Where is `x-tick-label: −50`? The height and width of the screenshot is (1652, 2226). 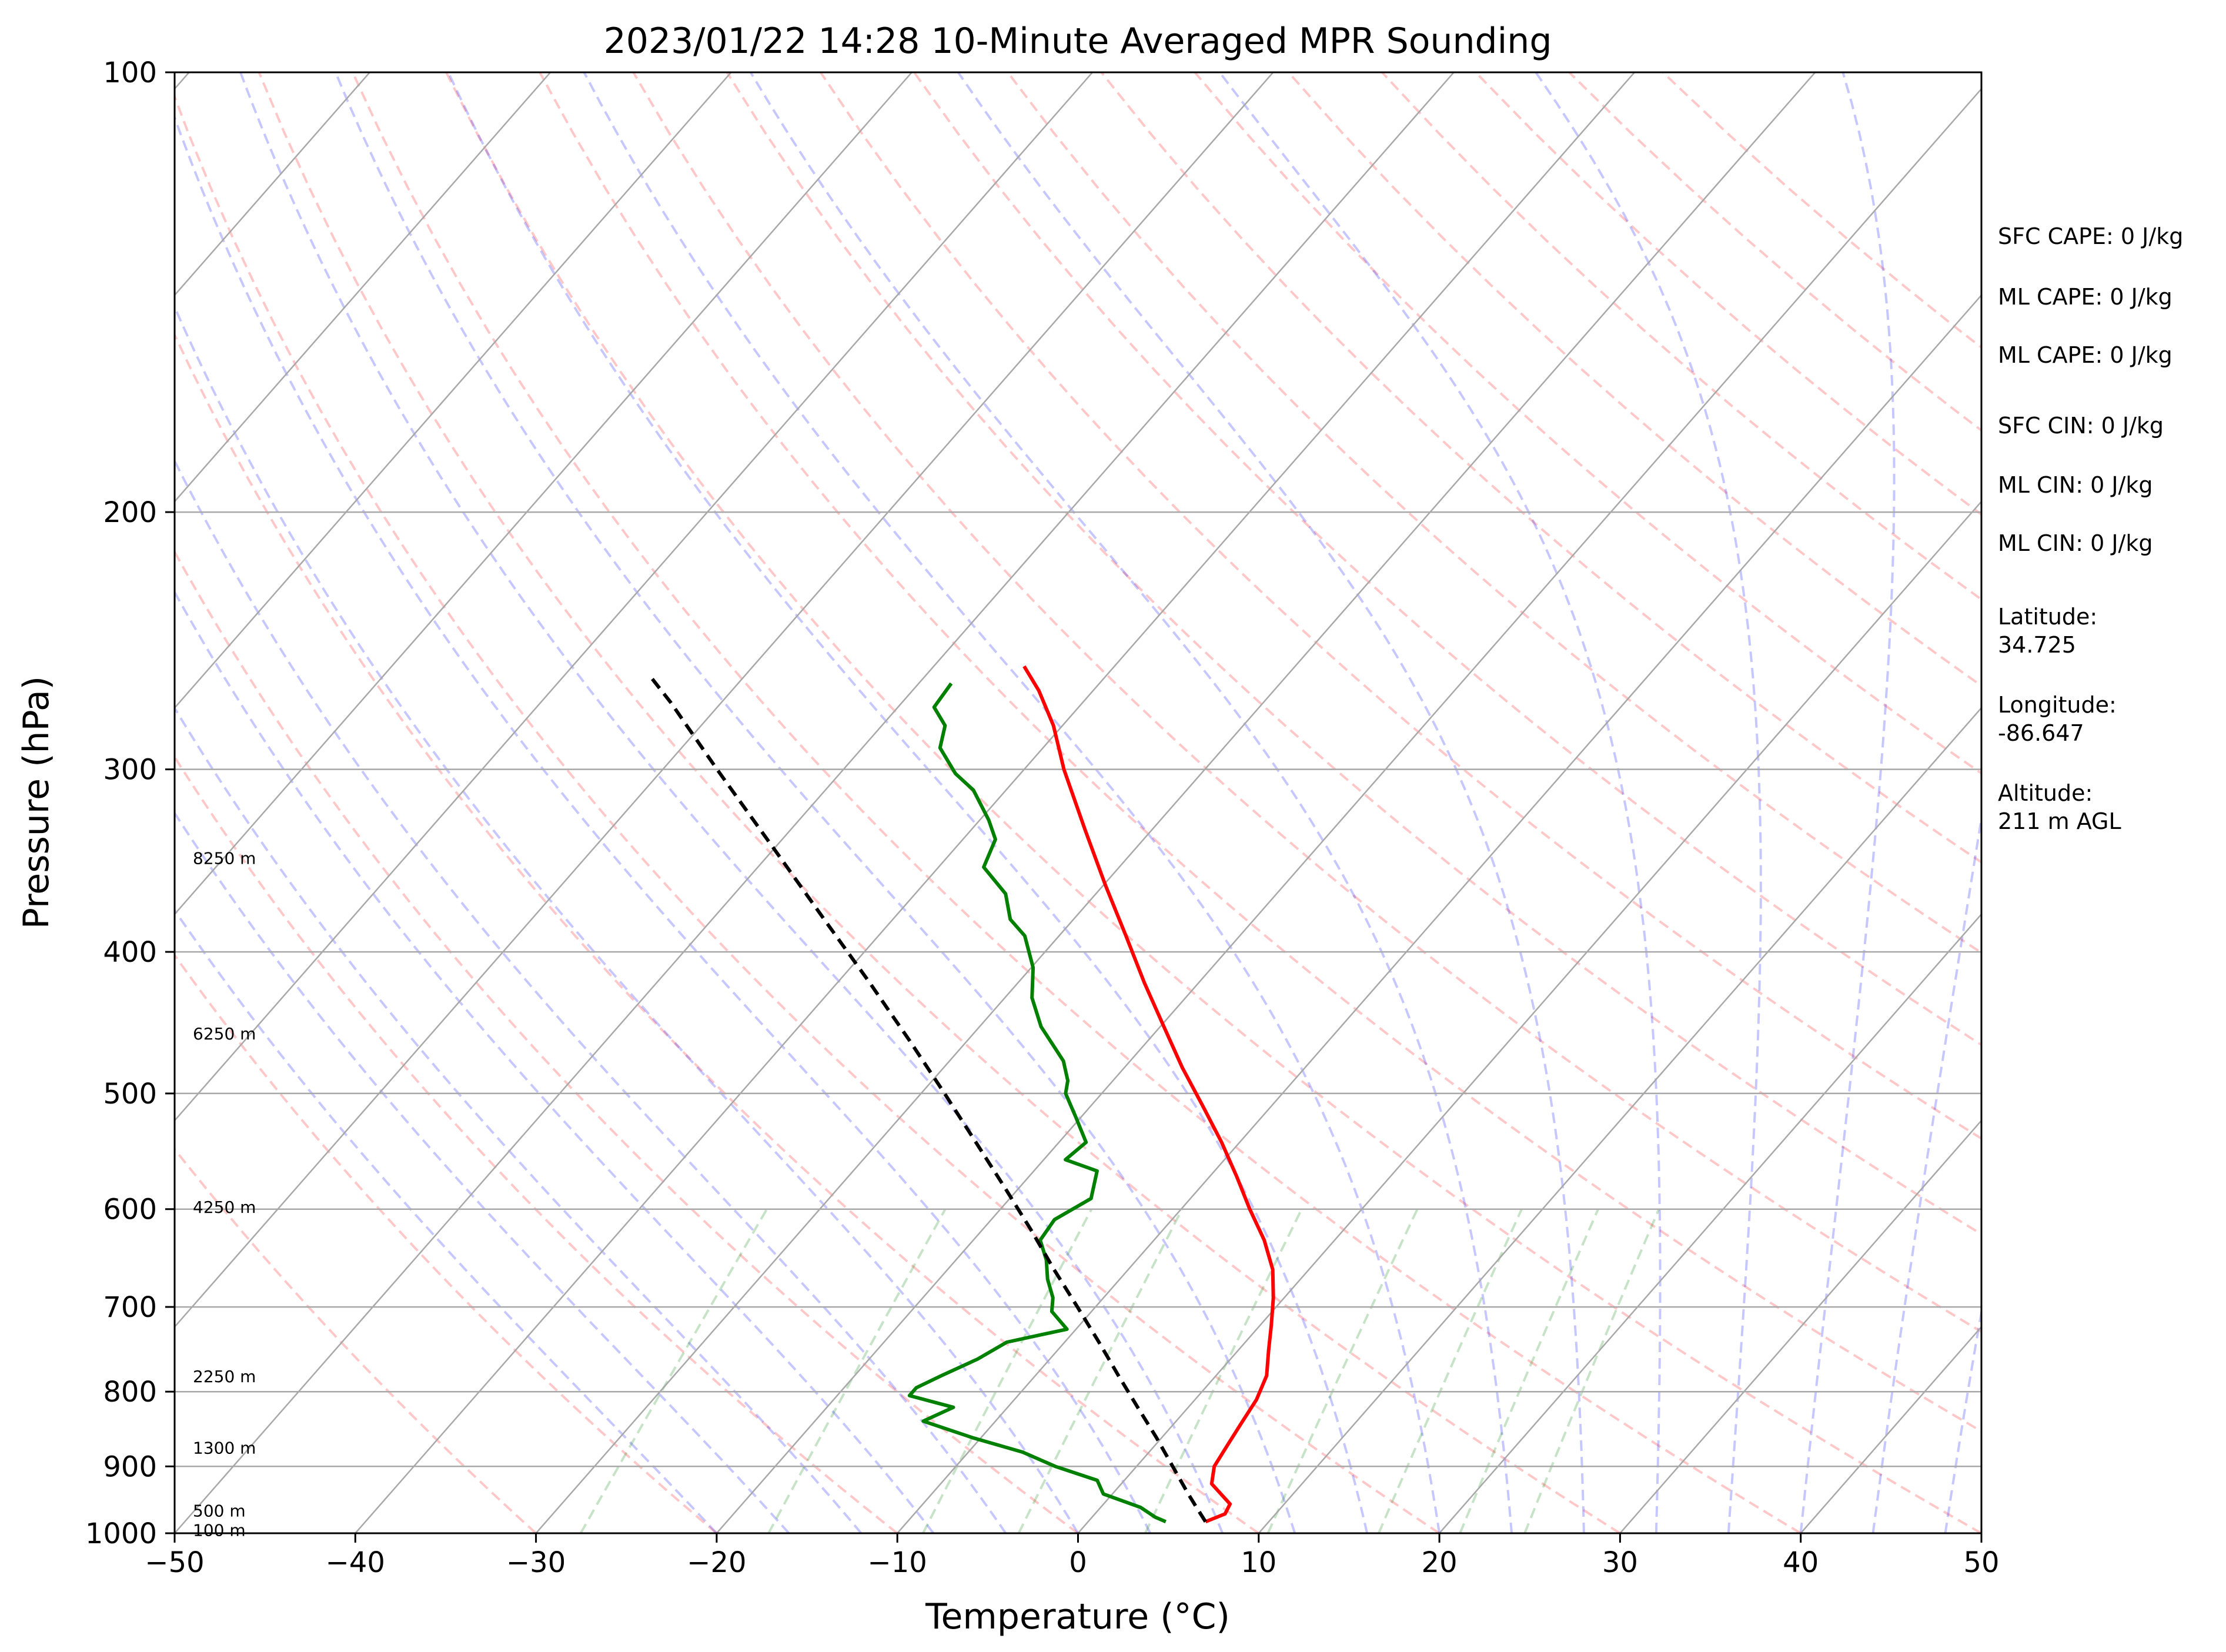
x-tick-label: −50 is located at coordinates (175, 1563).